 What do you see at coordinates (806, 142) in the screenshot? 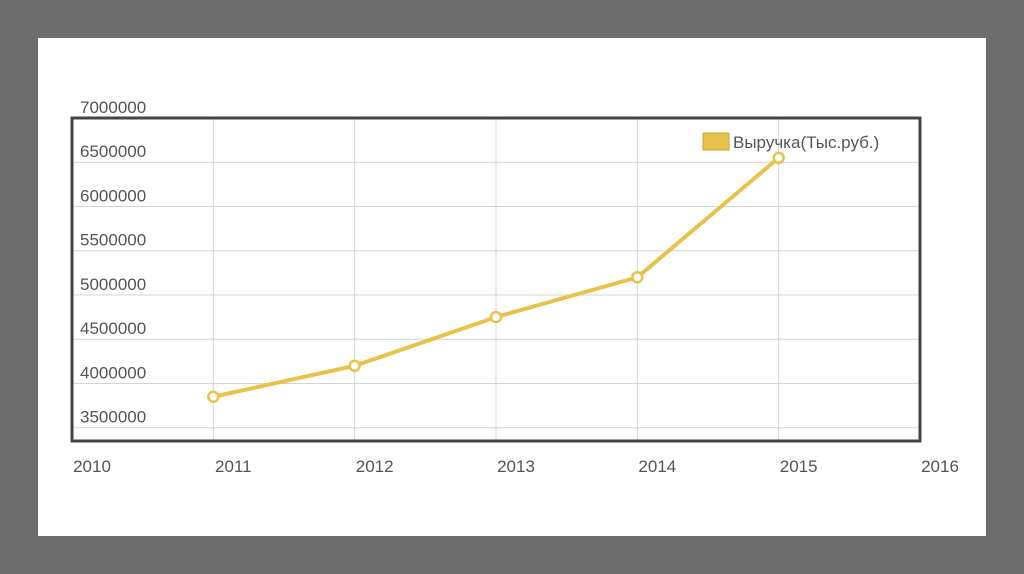
I see `legend-label: Выручка(Тыс.руб.)` at bounding box center [806, 142].